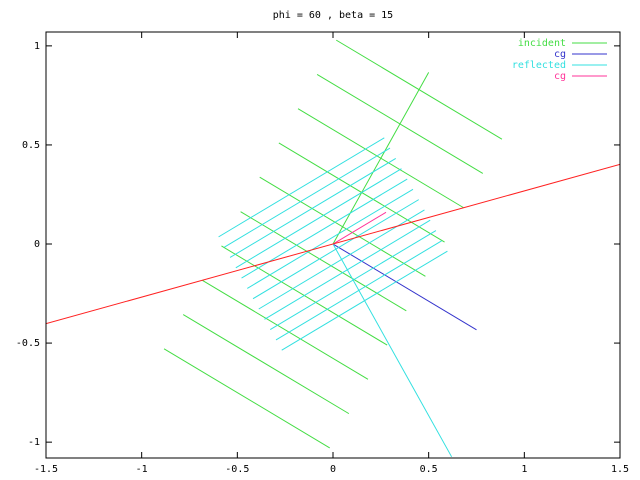 This screenshot has width=640, height=480. I want to click on y-tick-label: -0.5, so click(28, 343).